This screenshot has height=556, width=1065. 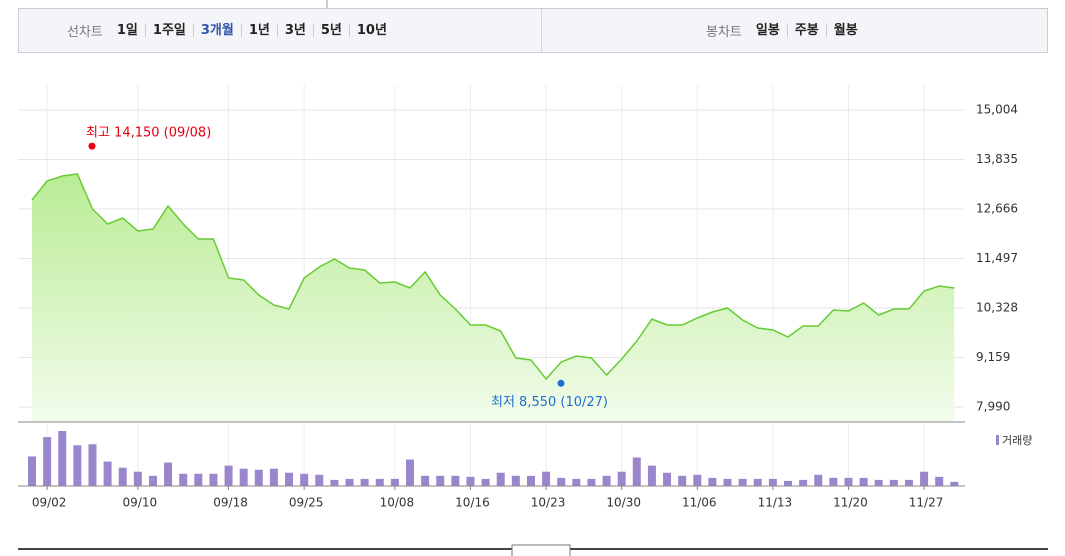 What do you see at coordinates (997, 159) in the screenshot?
I see `y-tick-label: 13,835` at bounding box center [997, 159].